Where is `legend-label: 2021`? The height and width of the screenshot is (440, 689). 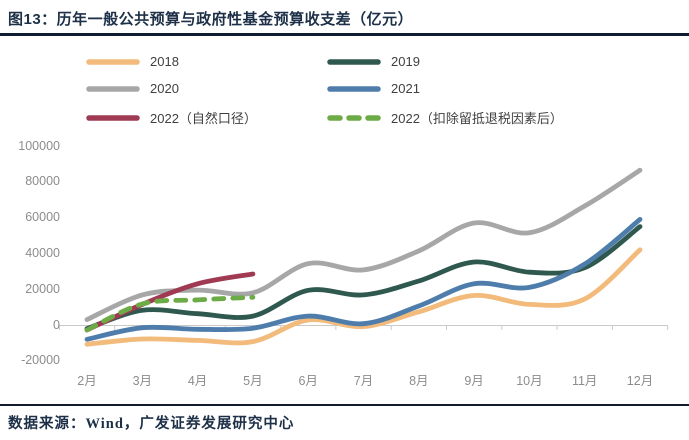 legend-label: 2021 is located at coordinates (405, 88).